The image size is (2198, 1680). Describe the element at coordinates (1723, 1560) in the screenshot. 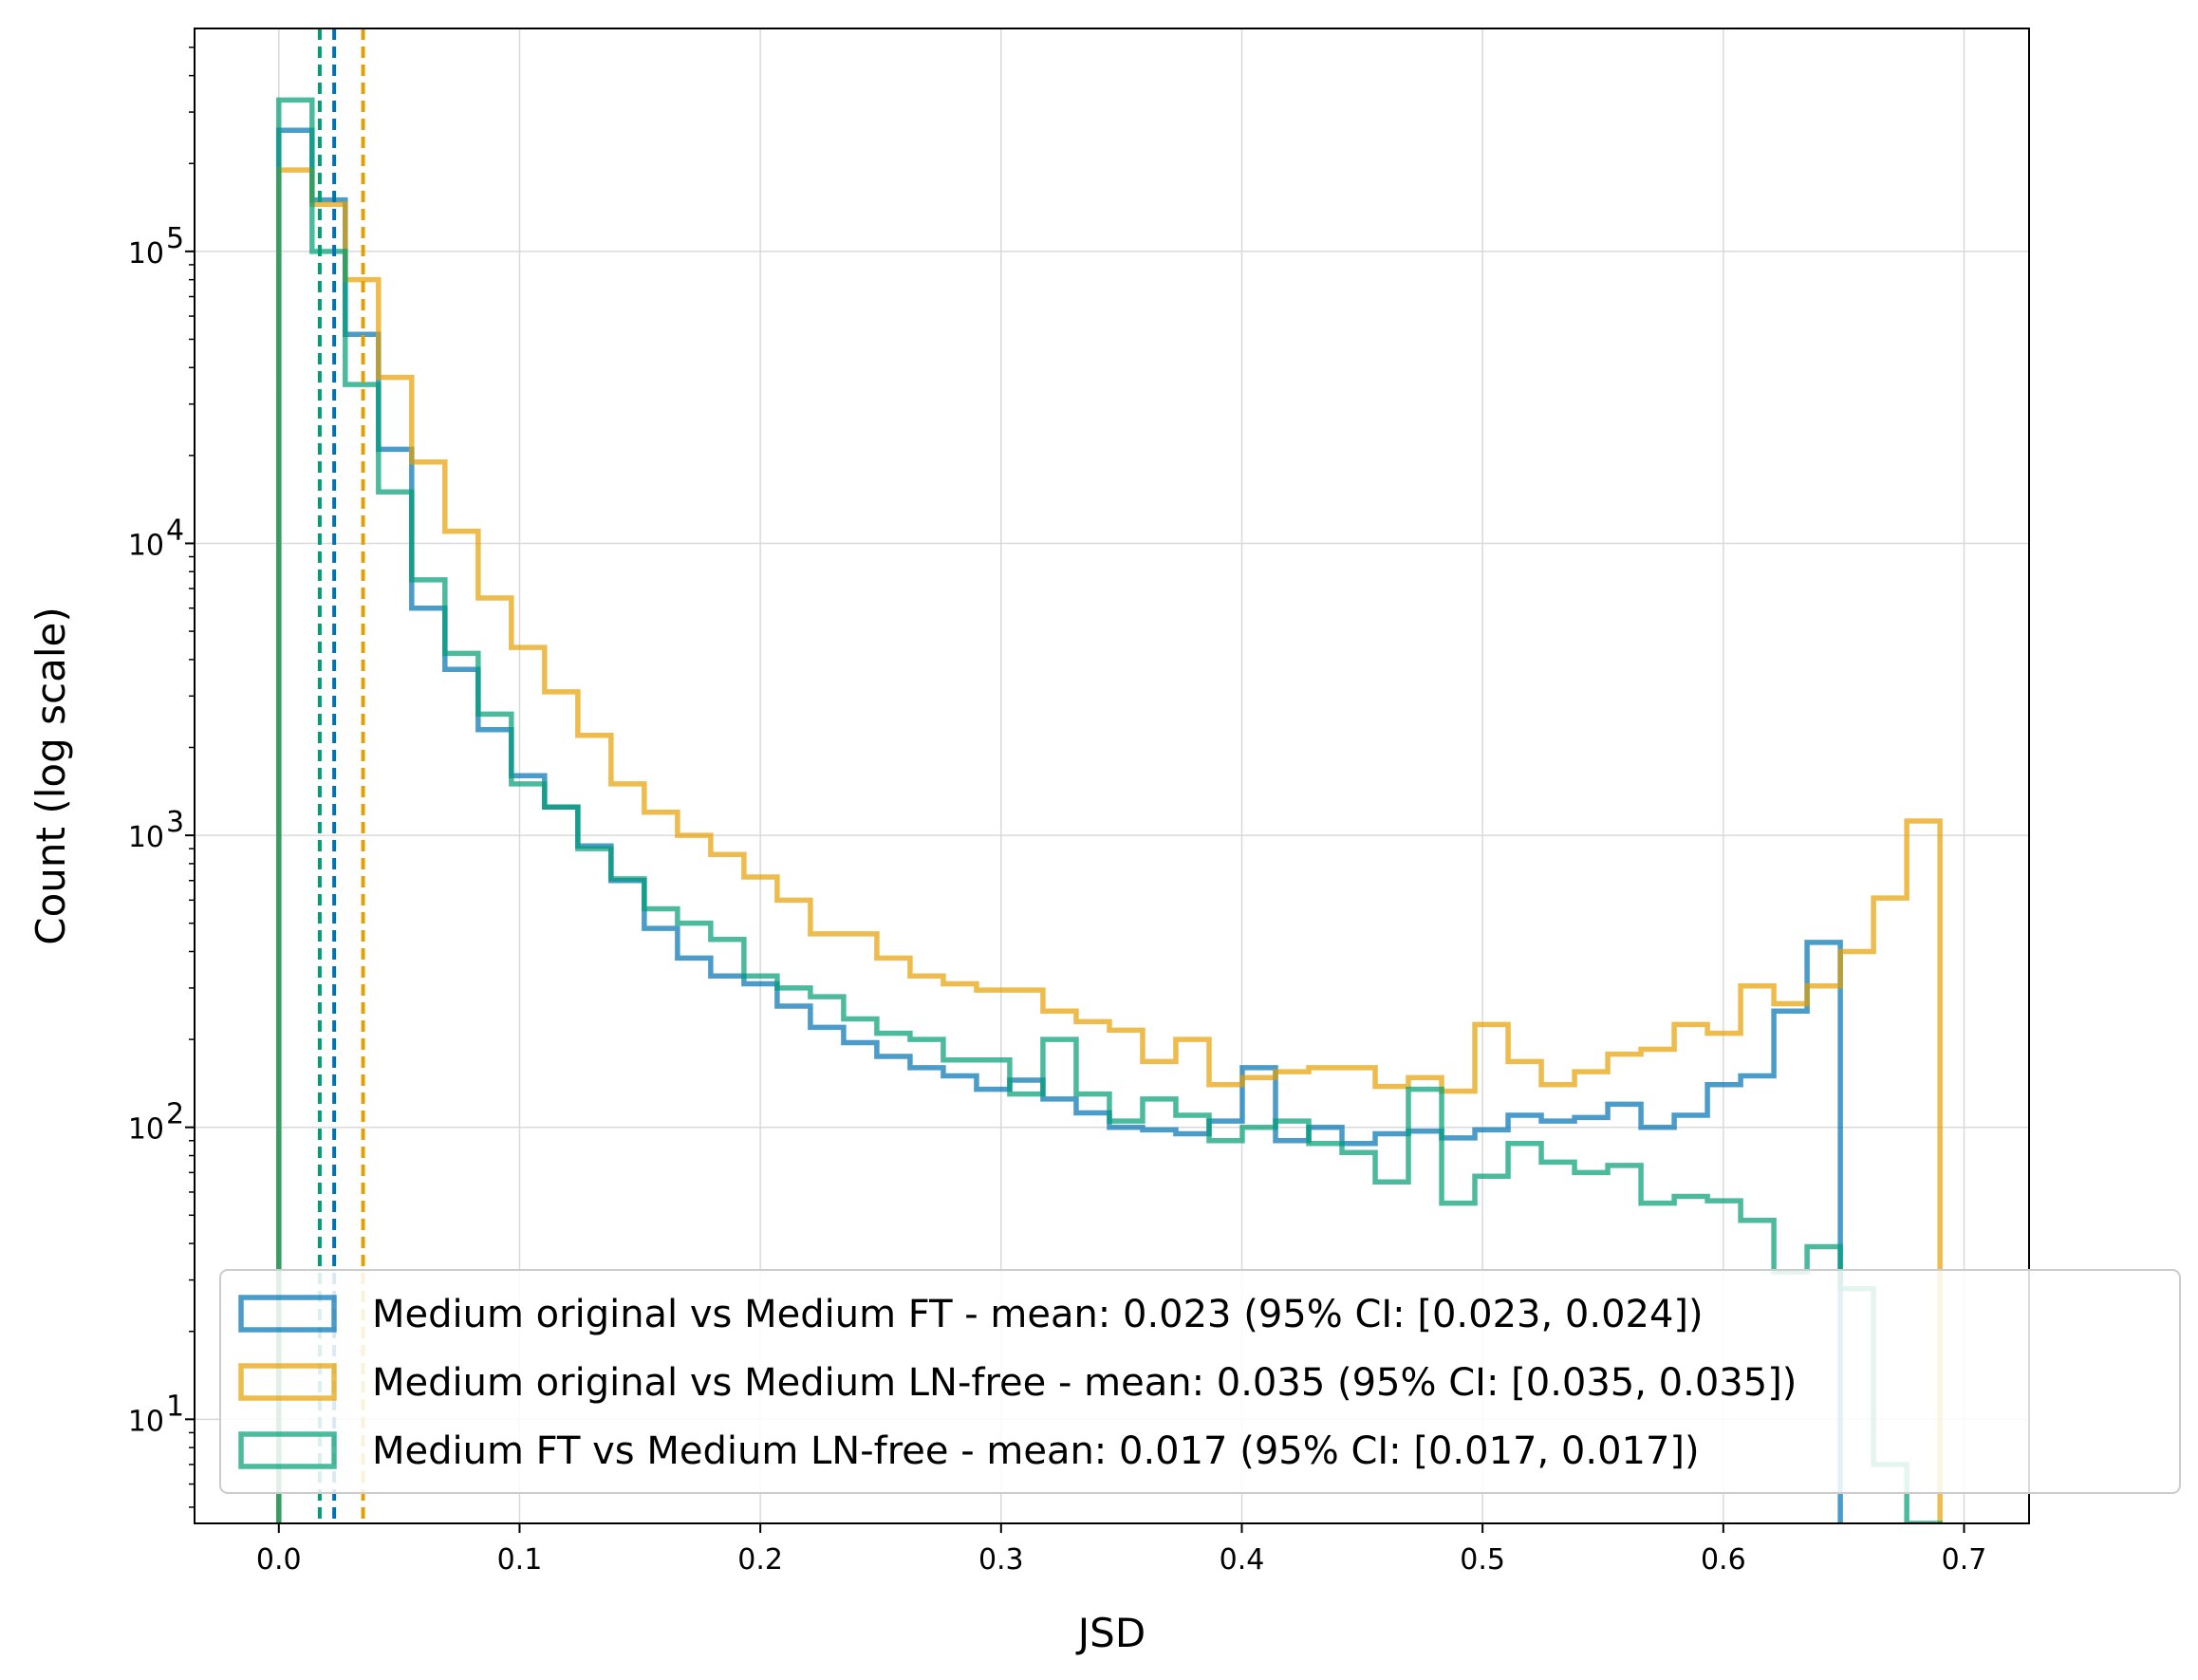

I see `x-tick-label: 0.6` at that location.